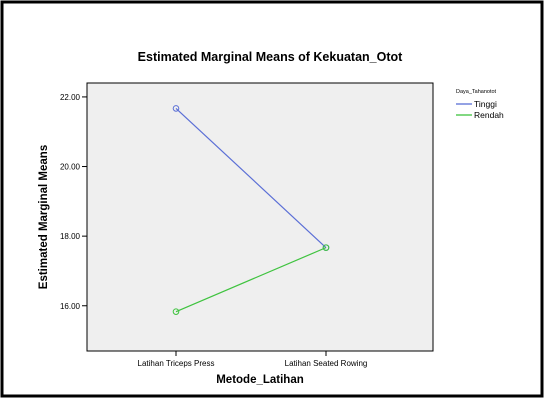  I want to click on x-tick-label: Latihan Seated Rowing, so click(326, 363).